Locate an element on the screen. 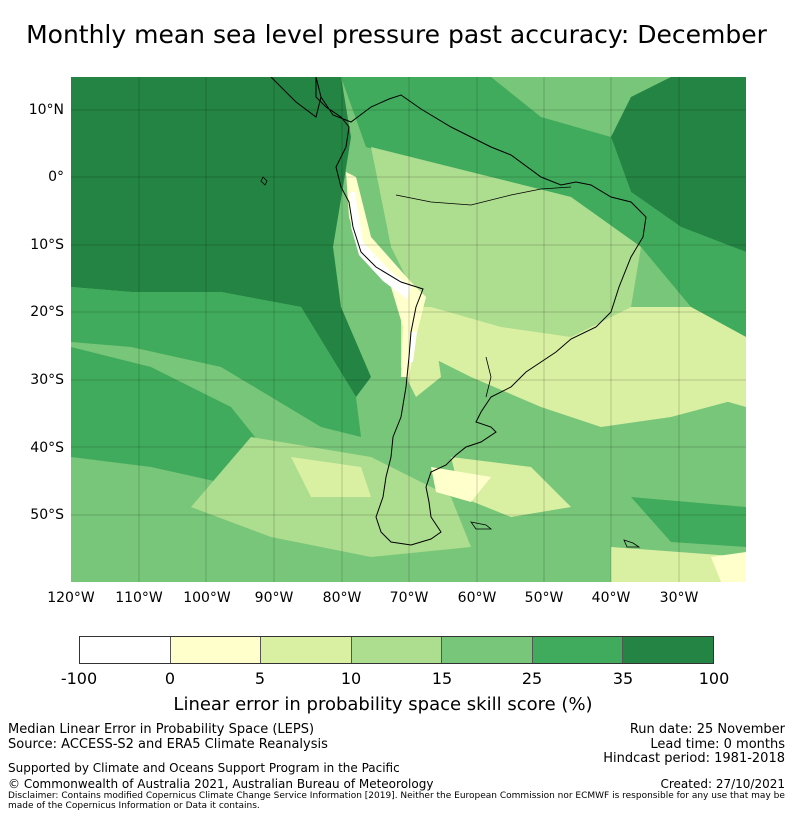 This screenshot has width=793, height=816. colorbar is located at coordinates (396, 650).